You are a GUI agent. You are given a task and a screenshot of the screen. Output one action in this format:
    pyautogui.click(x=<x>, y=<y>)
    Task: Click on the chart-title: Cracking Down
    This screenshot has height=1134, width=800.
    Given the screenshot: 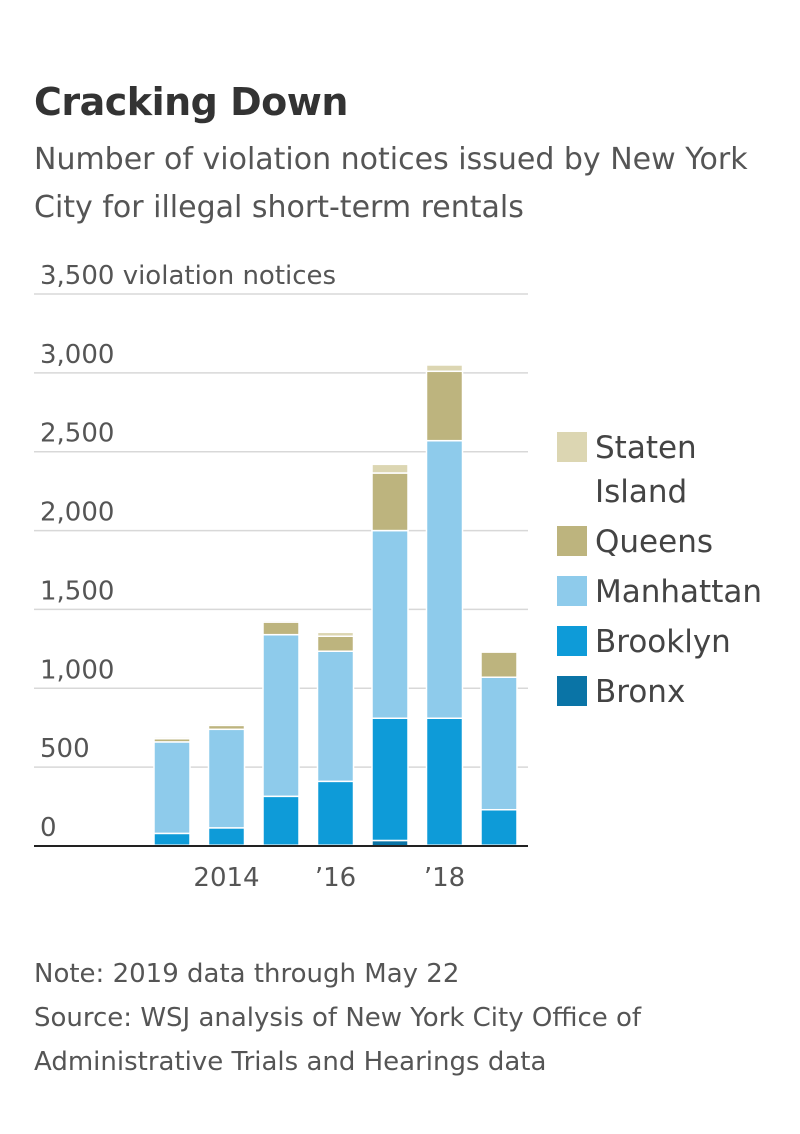 What is the action you would take?
    pyautogui.click(x=191, y=102)
    